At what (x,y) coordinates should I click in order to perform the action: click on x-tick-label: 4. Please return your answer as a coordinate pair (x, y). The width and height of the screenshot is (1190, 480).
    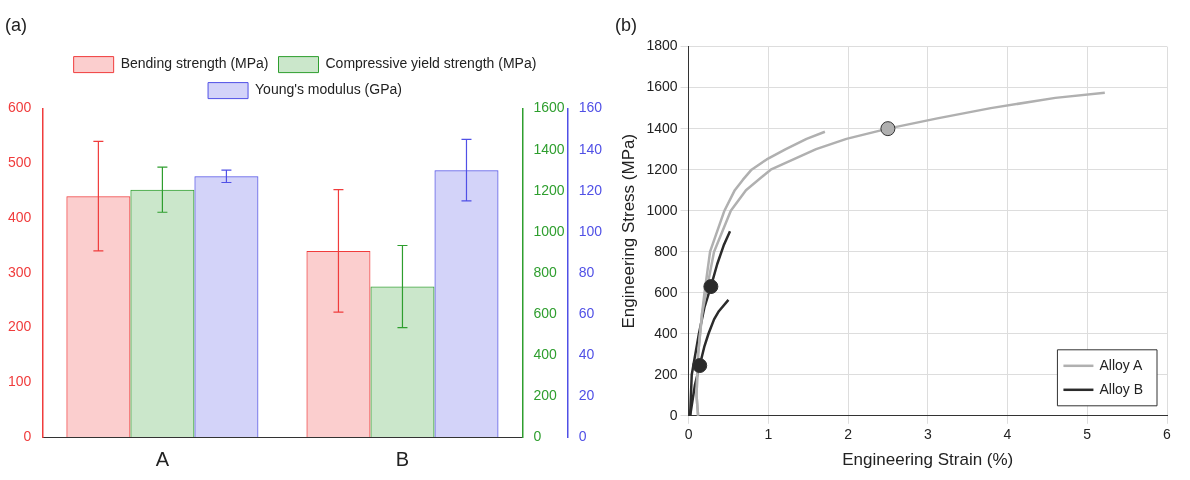
    Looking at the image, I should click on (1007, 434).